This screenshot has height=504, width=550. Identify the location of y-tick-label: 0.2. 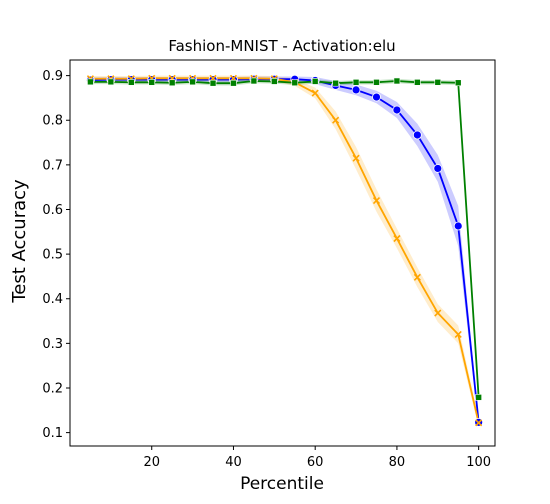
(52, 388).